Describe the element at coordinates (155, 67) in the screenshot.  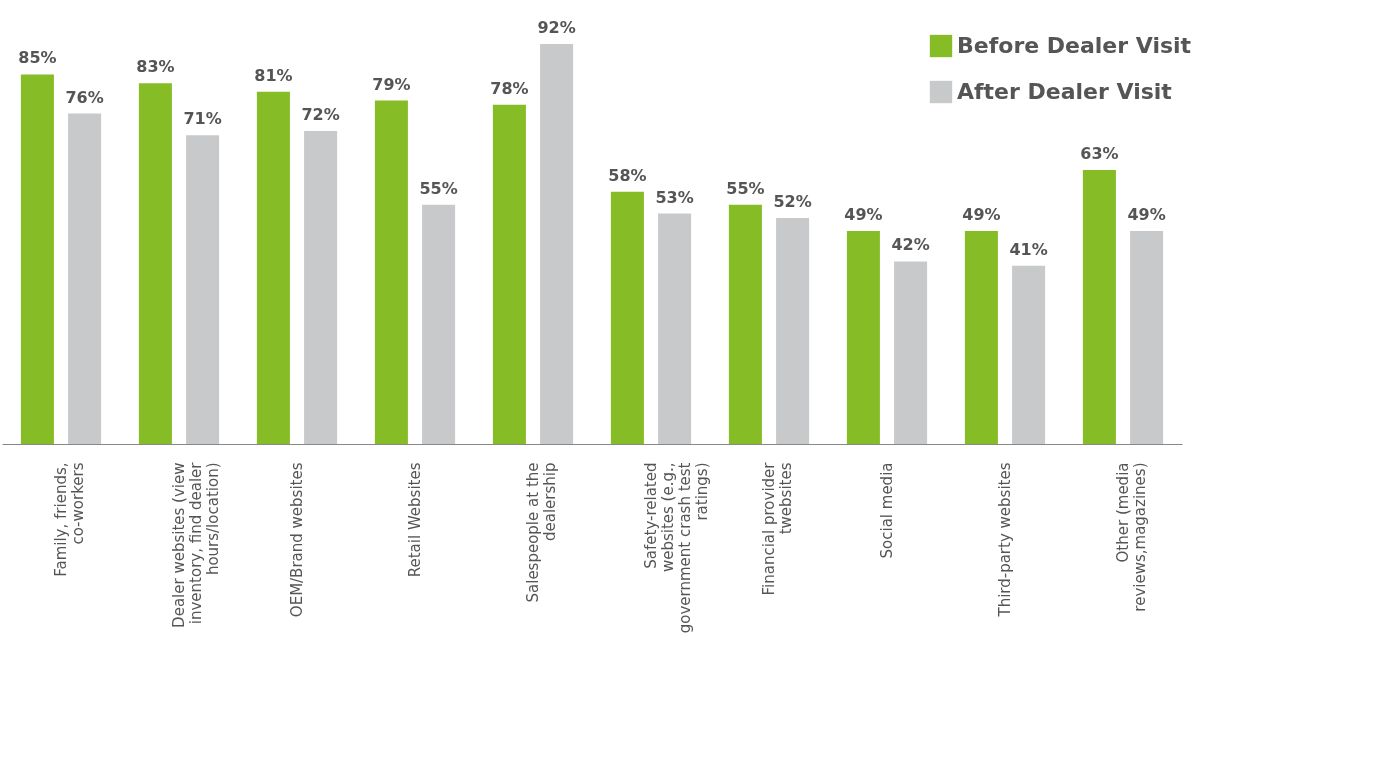
I see `data-label: 83%` at that location.